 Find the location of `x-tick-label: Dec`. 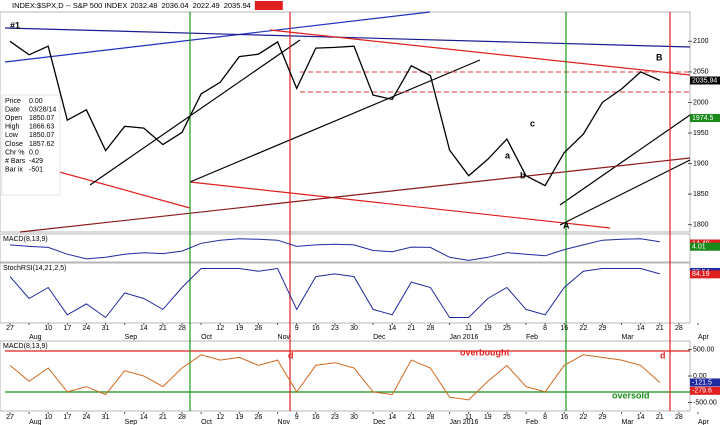

x-tick-label: Dec is located at coordinates (379, 422).